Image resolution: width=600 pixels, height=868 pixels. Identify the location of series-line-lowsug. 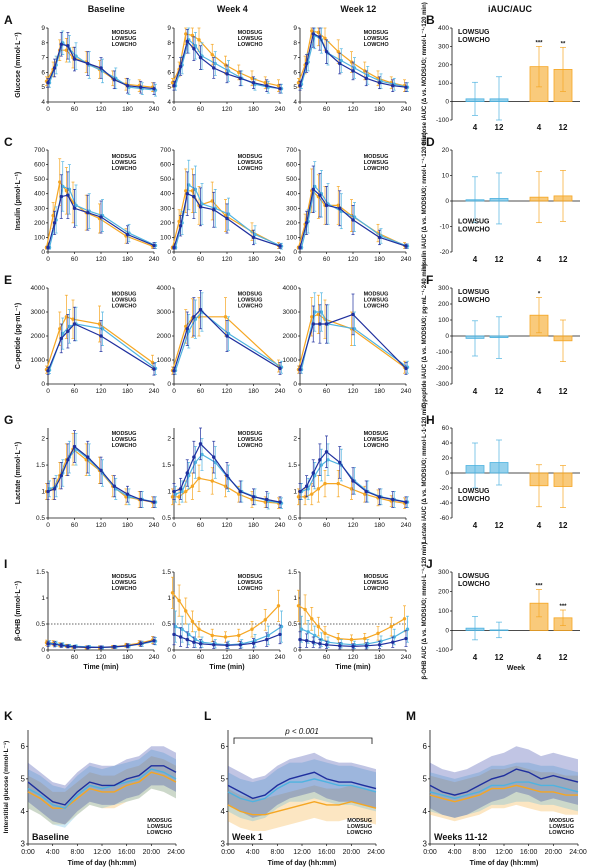
(102, 788).